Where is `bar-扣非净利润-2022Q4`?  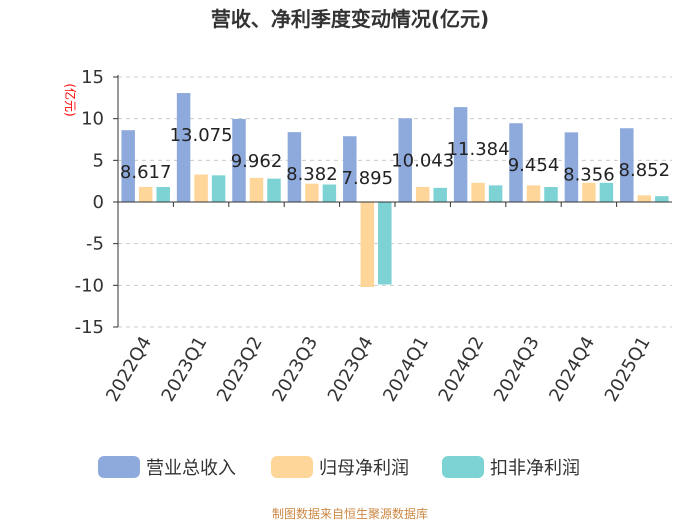 bar-扣非净利润-2022Q4 is located at coordinates (163, 194).